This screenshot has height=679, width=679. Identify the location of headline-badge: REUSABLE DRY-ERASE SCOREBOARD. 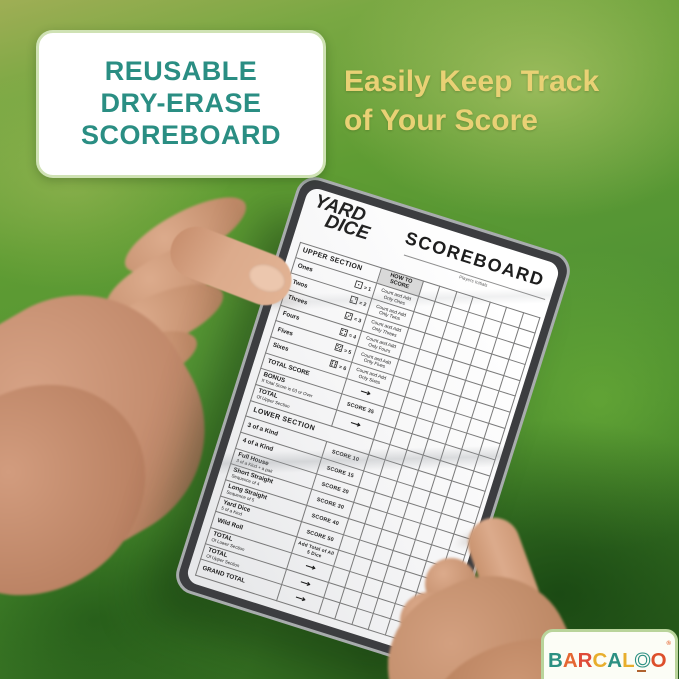
(181, 104).